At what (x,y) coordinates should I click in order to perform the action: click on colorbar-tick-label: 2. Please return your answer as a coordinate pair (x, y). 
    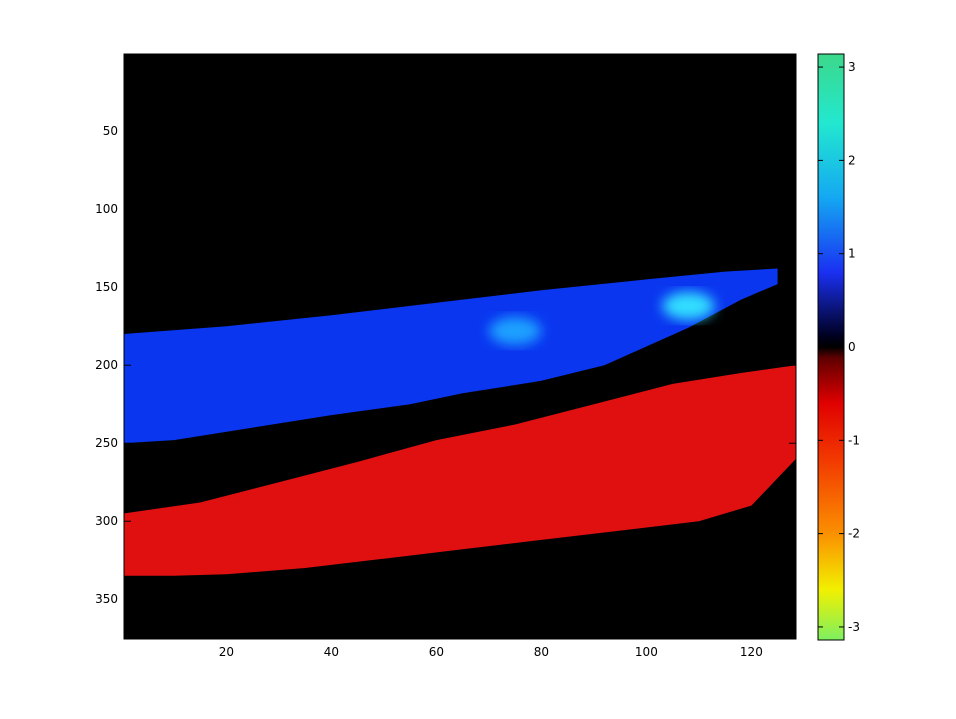
    Looking at the image, I should click on (852, 160).